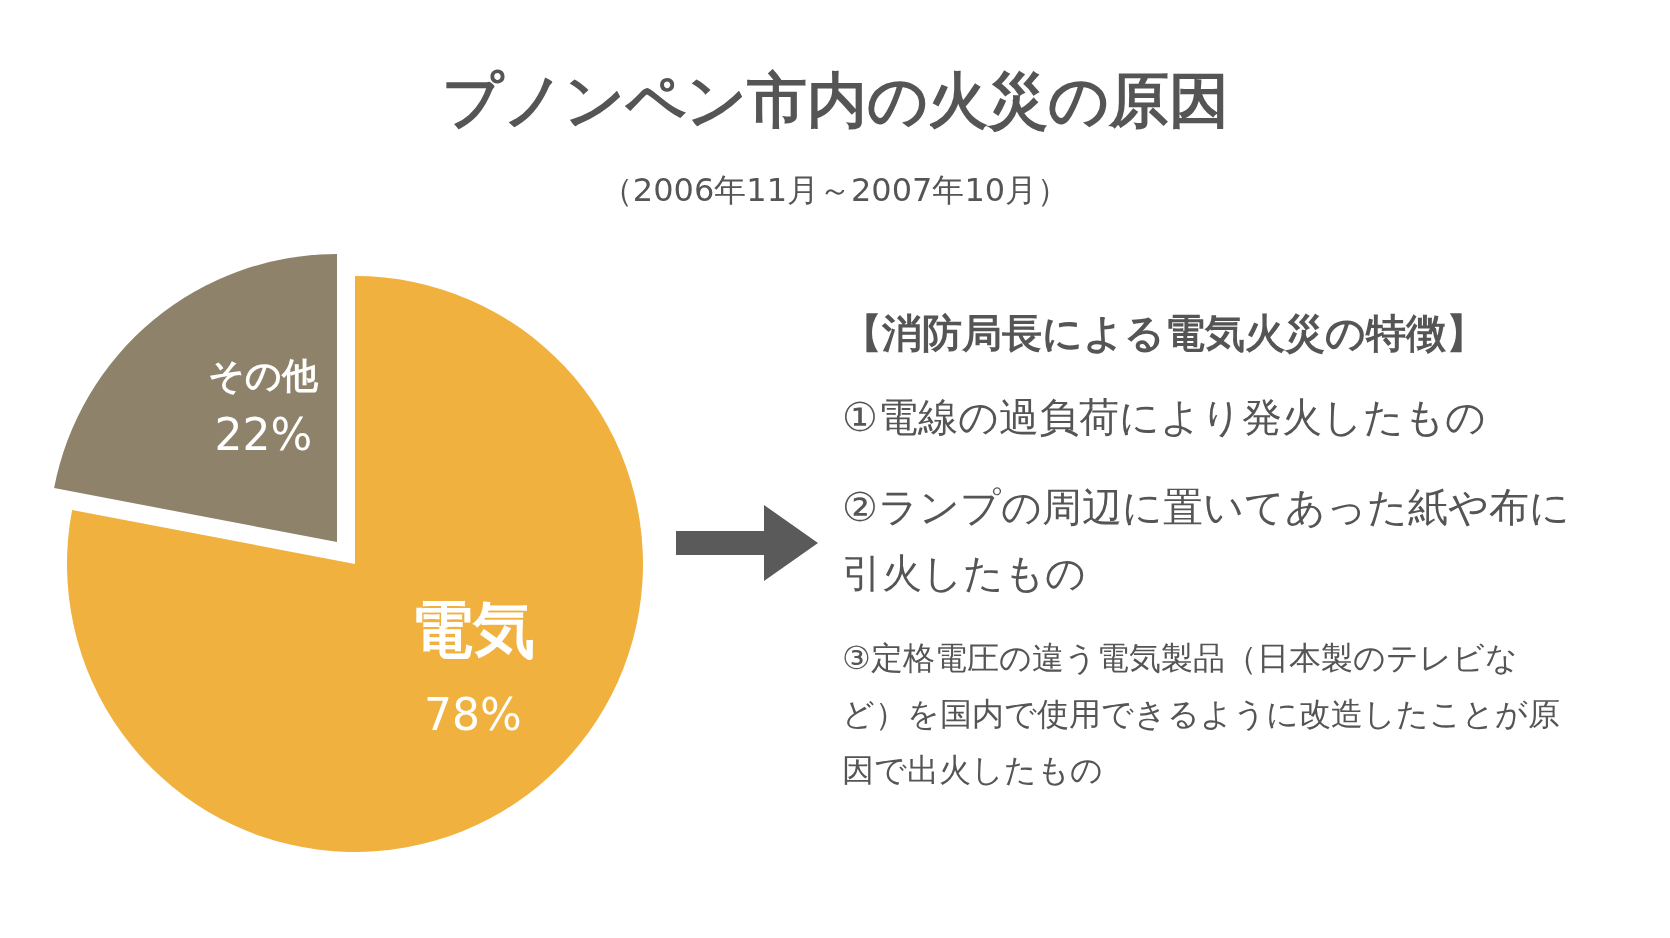 This screenshot has width=1670, height=938. What do you see at coordinates (263, 435) in the screenshot?
I see `data-label: 22%` at bounding box center [263, 435].